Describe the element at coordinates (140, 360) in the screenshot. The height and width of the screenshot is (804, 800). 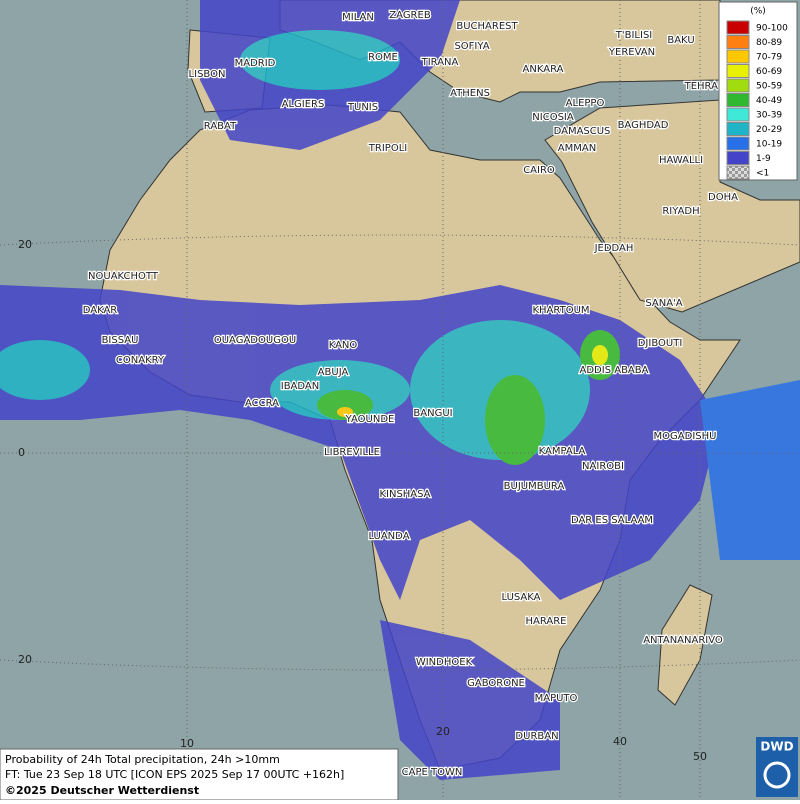
I see `city-label: CONAKRY` at that location.